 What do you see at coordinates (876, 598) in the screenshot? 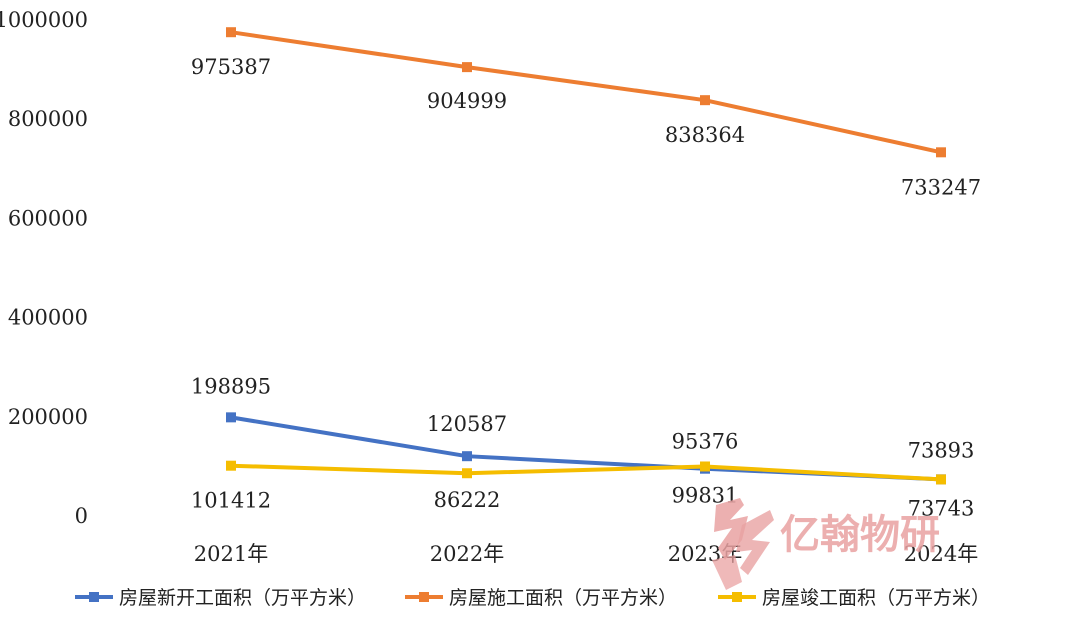
I see `legend-label: 房屋竣工面积（万平方米）` at bounding box center [876, 598].